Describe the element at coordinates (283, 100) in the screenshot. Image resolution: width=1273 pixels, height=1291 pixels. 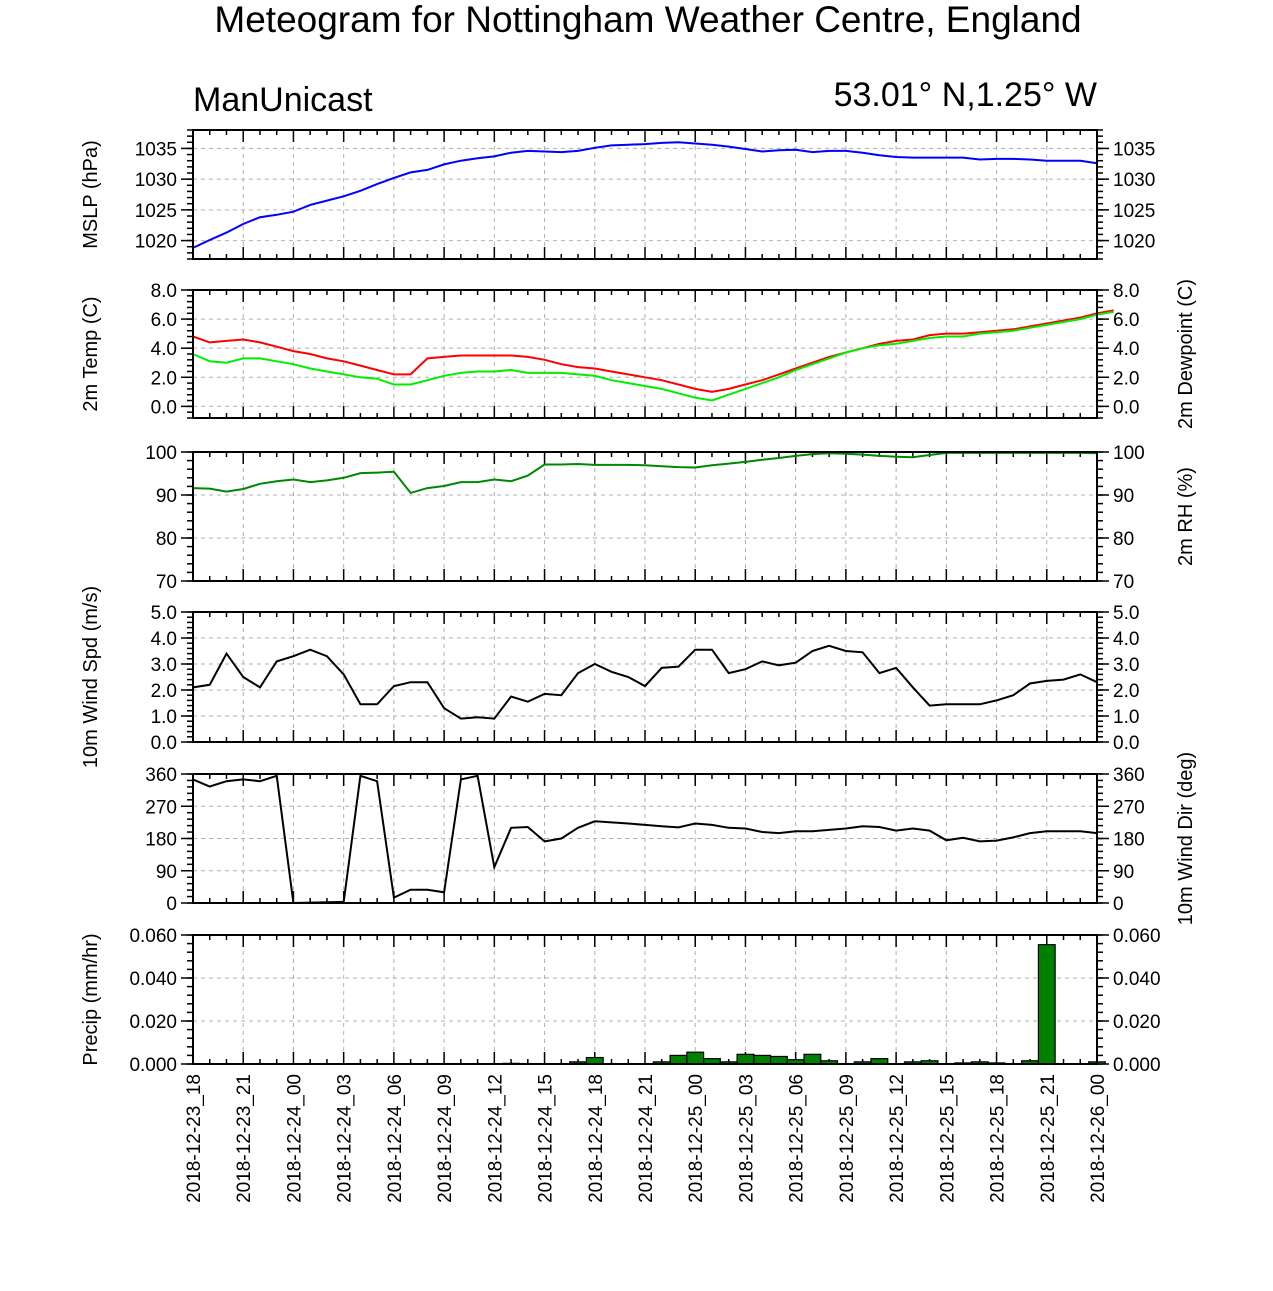
I see `model-name: ManUnicast` at that location.